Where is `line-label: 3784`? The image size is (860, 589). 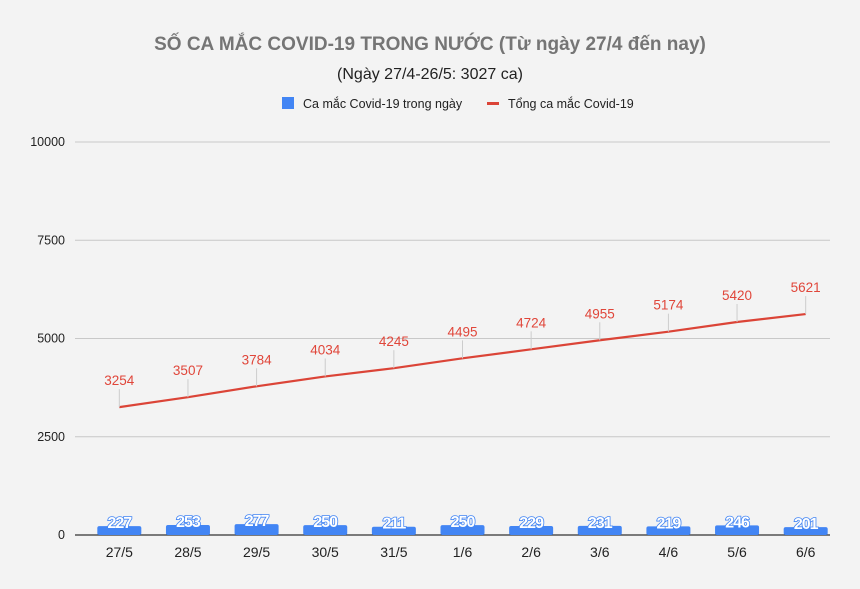
line-label: 3784 is located at coordinates (257, 359).